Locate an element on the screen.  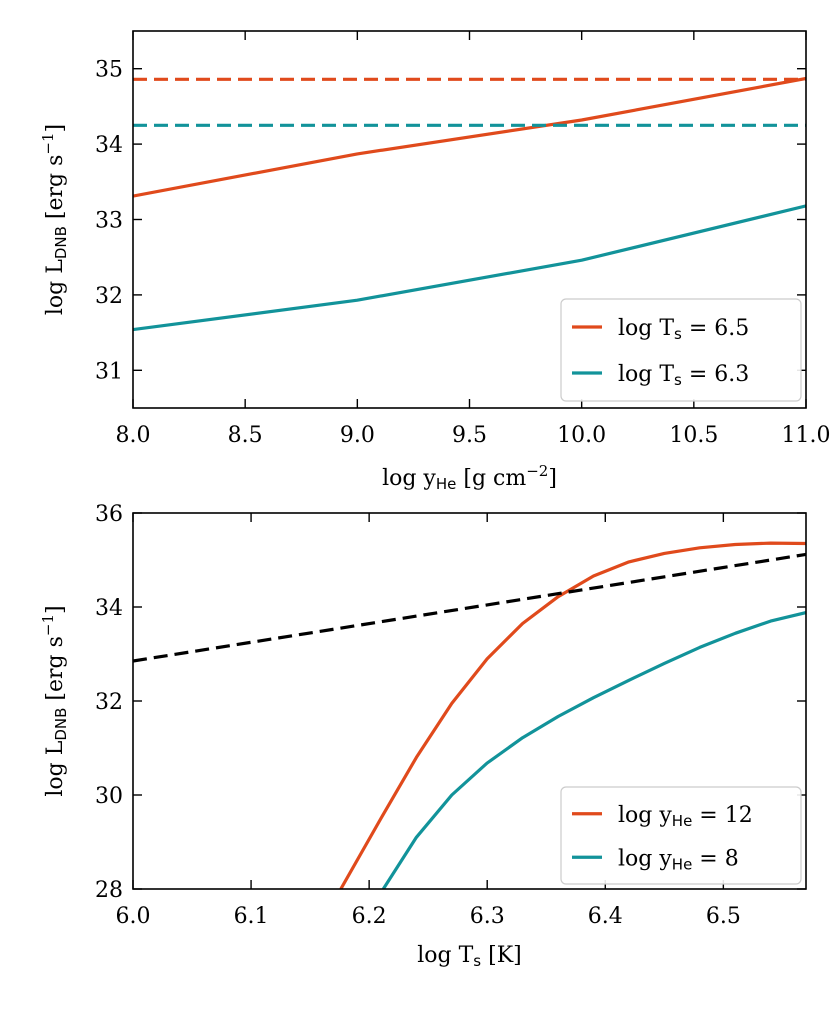
legend-label: log Ts = 6.3 is located at coordinates (683, 375).